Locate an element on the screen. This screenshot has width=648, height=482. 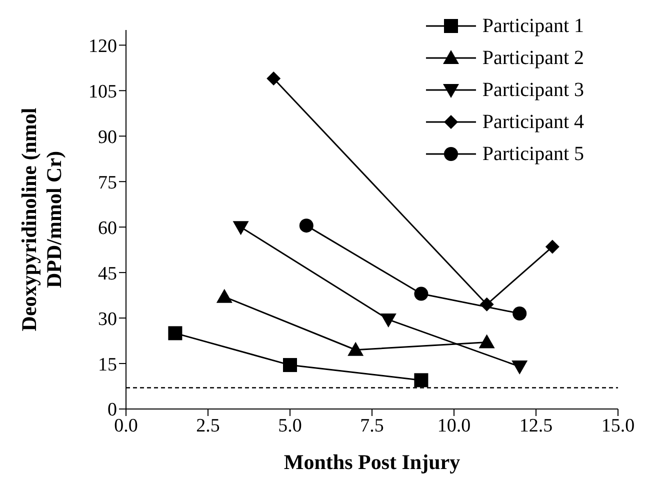
x-tick-label: 0.0 is located at coordinates (126, 425).